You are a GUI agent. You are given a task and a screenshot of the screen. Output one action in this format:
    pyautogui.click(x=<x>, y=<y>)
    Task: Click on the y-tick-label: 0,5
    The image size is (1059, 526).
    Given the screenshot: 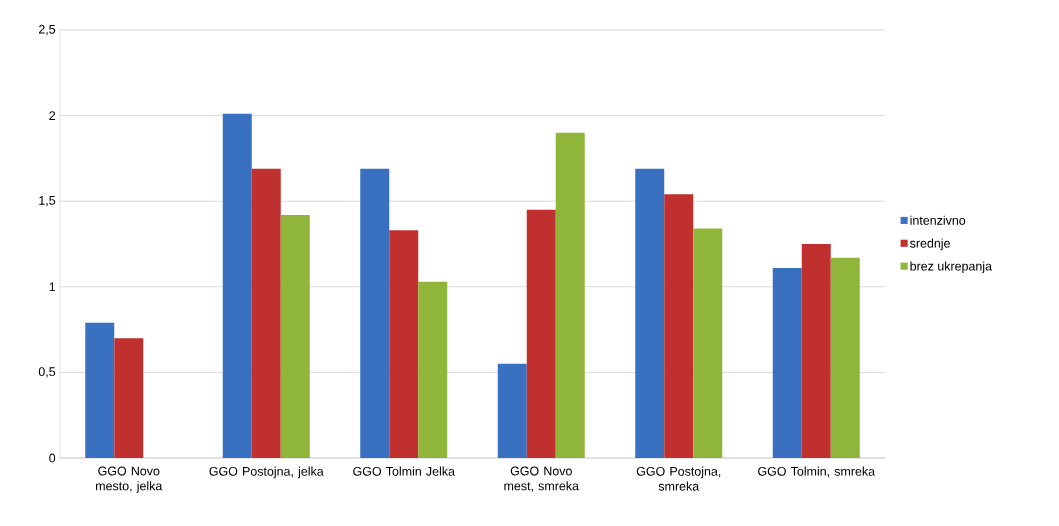 What is the action you would take?
    pyautogui.click(x=47, y=372)
    